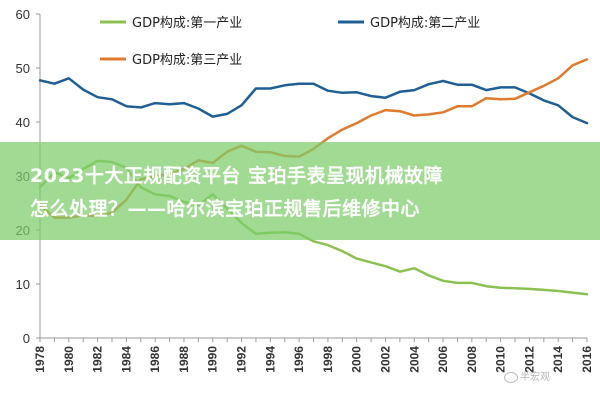 The height and width of the screenshot is (400, 600). What do you see at coordinates (357, 359) in the screenshot?
I see `x-tick-label: 2000` at bounding box center [357, 359].